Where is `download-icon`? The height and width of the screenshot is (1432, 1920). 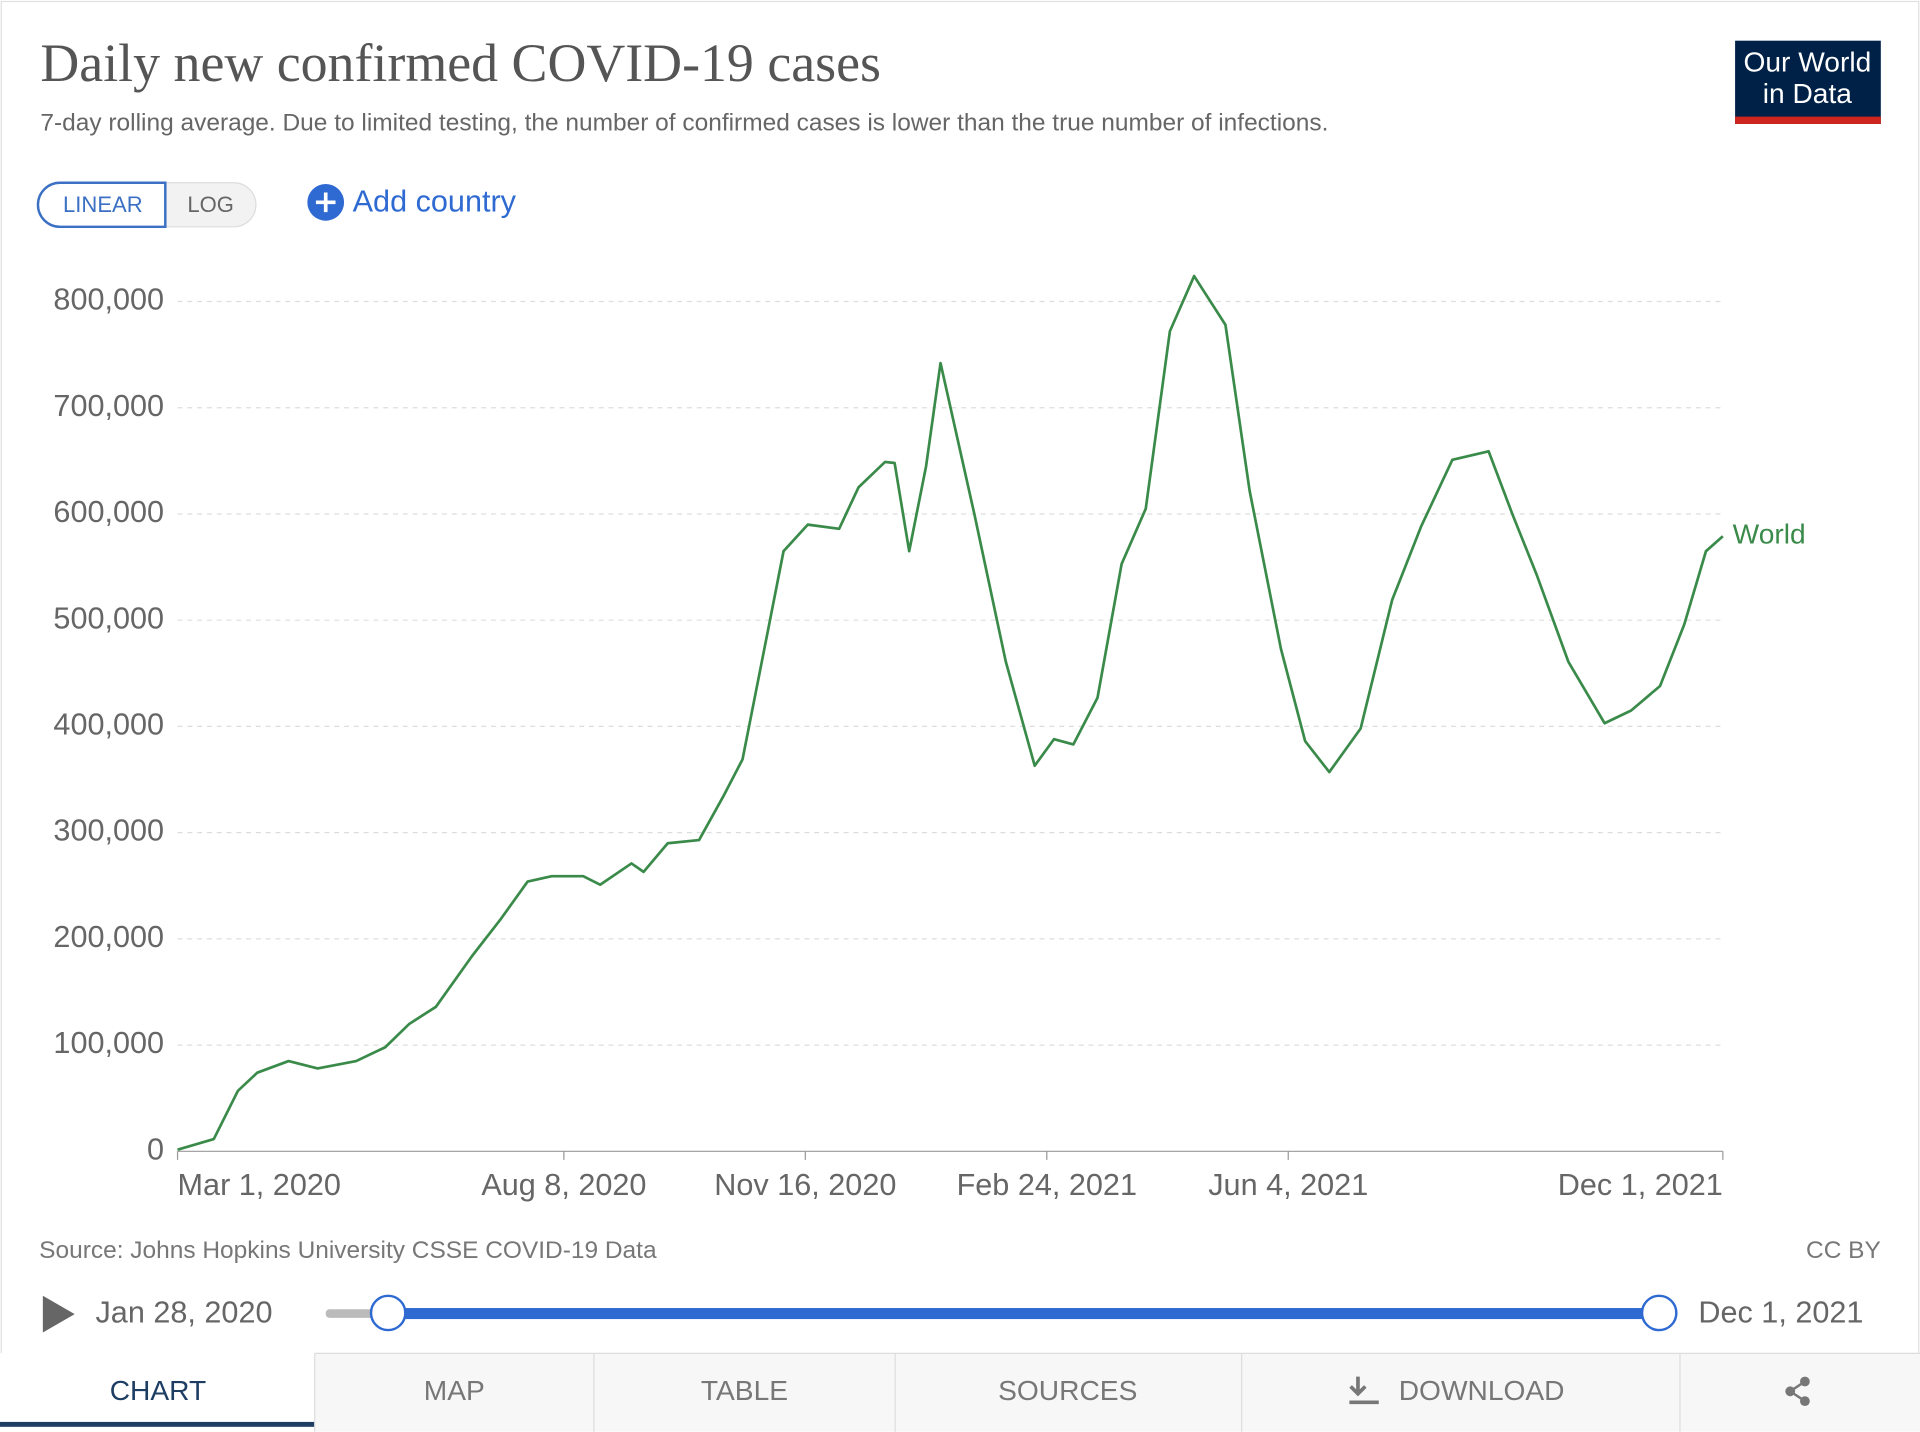 download-icon is located at coordinates (1364, 1390).